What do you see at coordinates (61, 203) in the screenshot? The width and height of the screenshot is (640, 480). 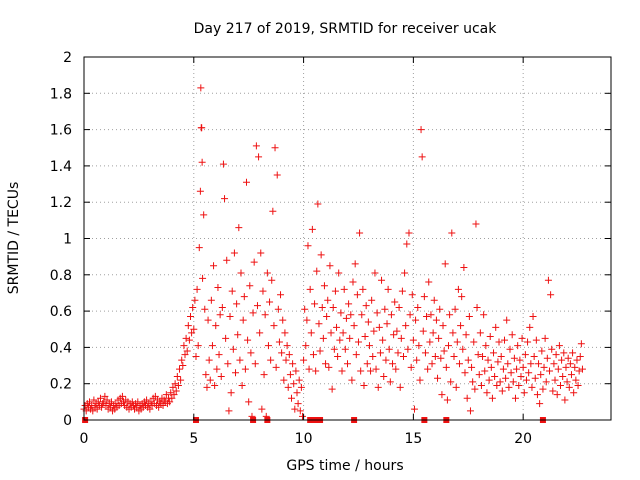 I see `y-tick-label: 1.2` at bounding box center [61, 203].